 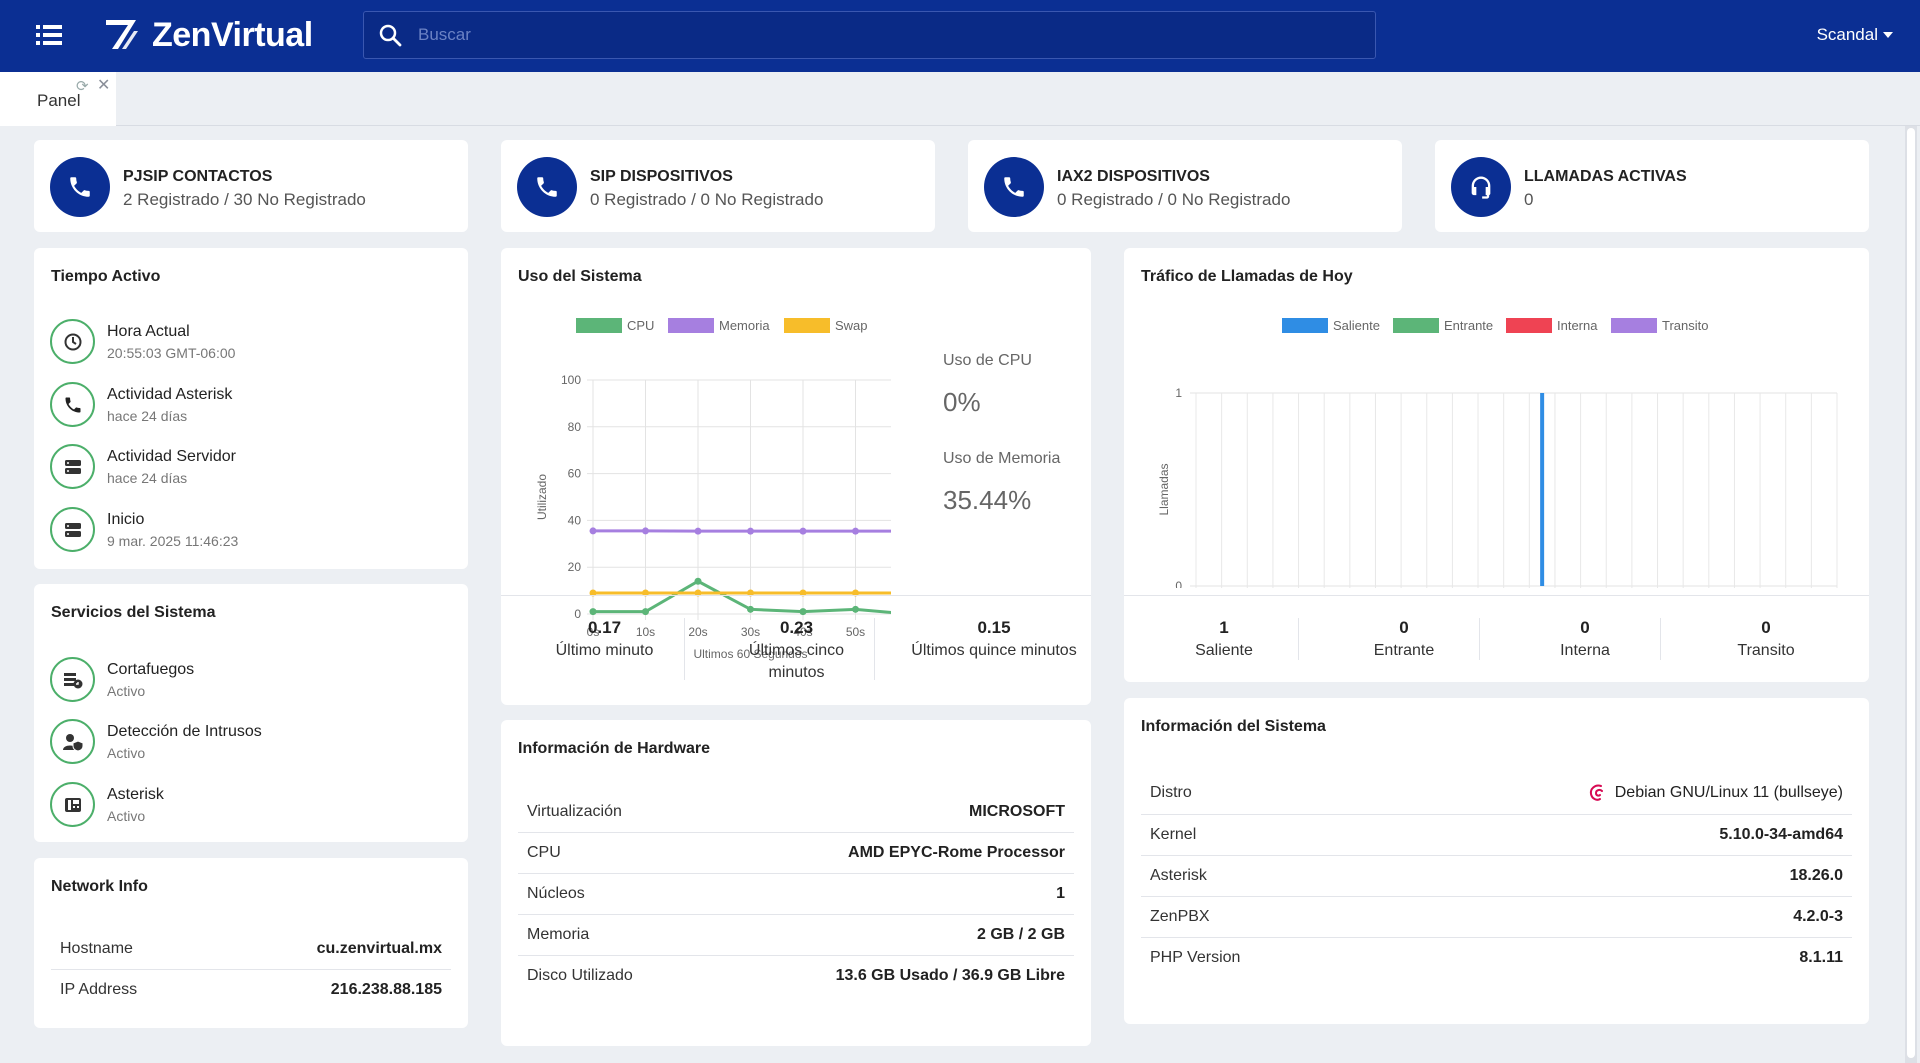 What do you see at coordinates (1224, 650) in the screenshot?
I see `total-label: Saliente` at bounding box center [1224, 650].